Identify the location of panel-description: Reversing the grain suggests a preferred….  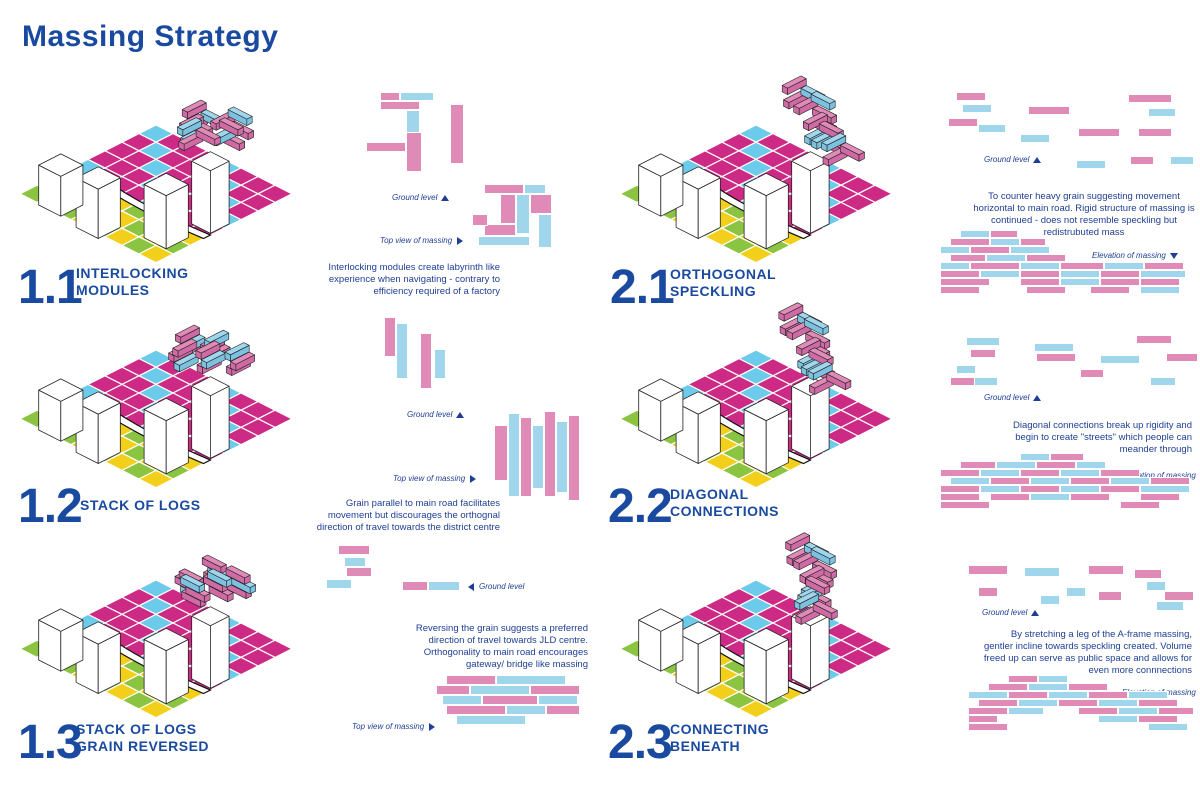
(501, 646).